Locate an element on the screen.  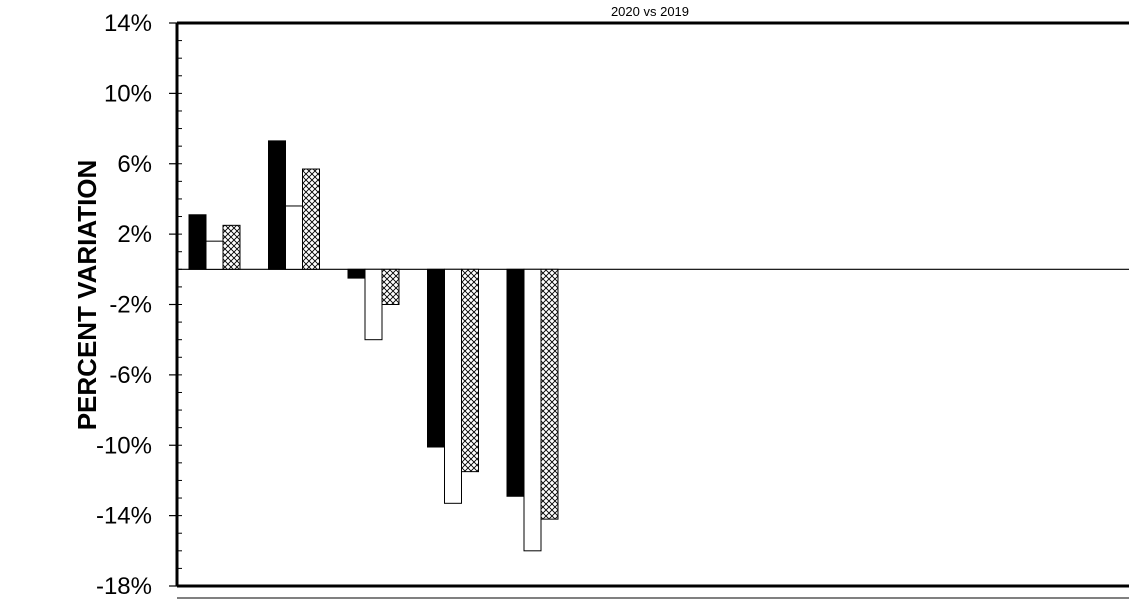
y-tick-label: 6% is located at coordinates (134, 164).